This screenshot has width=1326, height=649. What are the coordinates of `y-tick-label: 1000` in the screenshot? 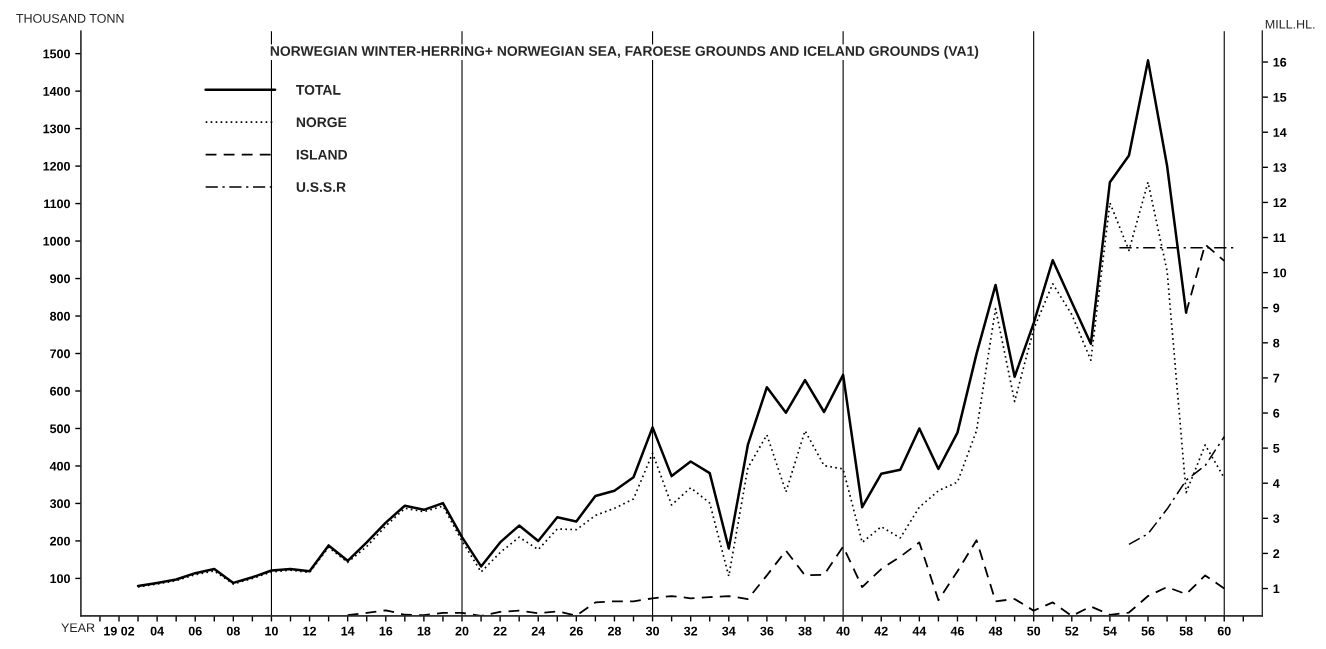 It's located at (56, 241).